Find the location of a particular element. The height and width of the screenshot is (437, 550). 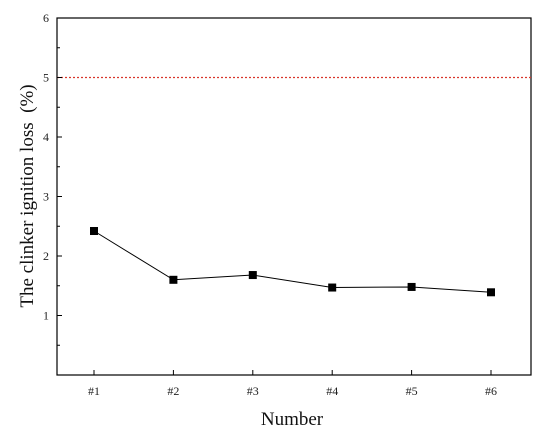

x-tick-label: #5 is located at coordinates (412, 391).